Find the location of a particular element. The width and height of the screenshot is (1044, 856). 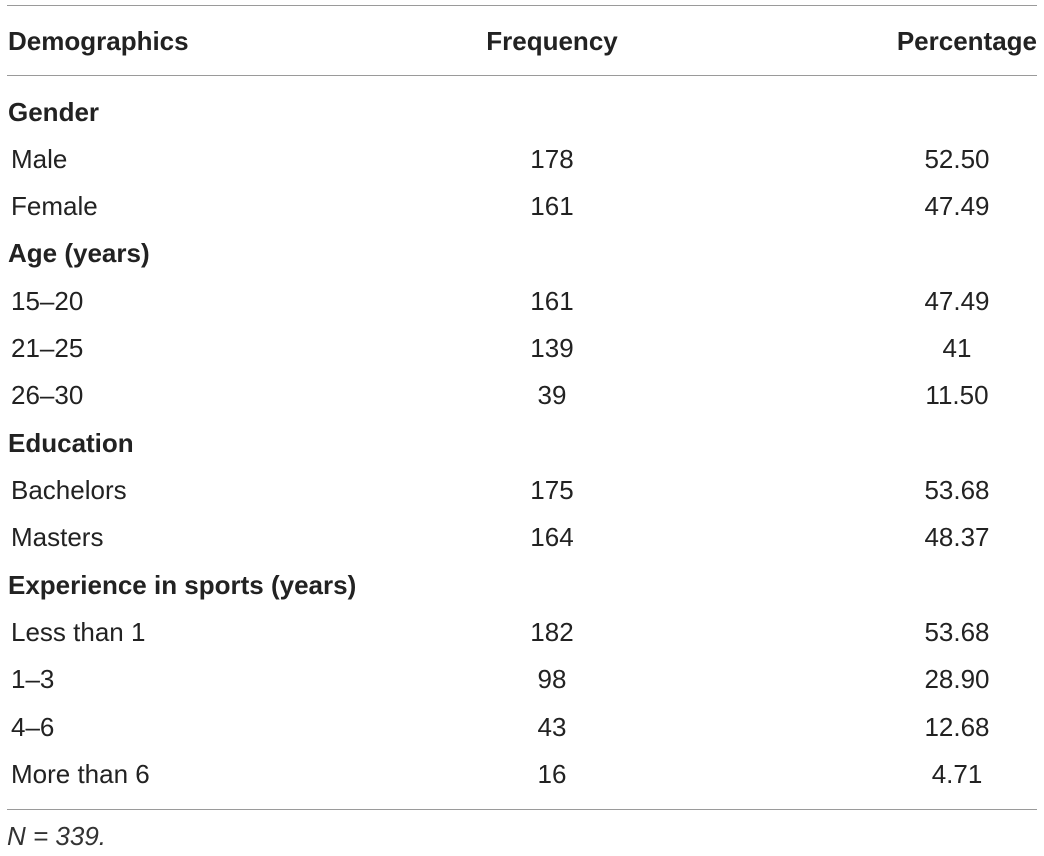

row-label: Male is located at coordinates (39, 159).